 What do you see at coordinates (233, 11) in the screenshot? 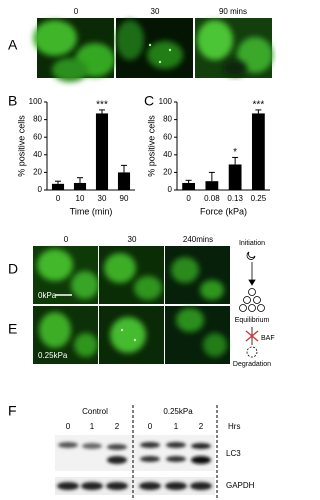
I see `time-label: 90 mins` at bounding box center [233, 11].